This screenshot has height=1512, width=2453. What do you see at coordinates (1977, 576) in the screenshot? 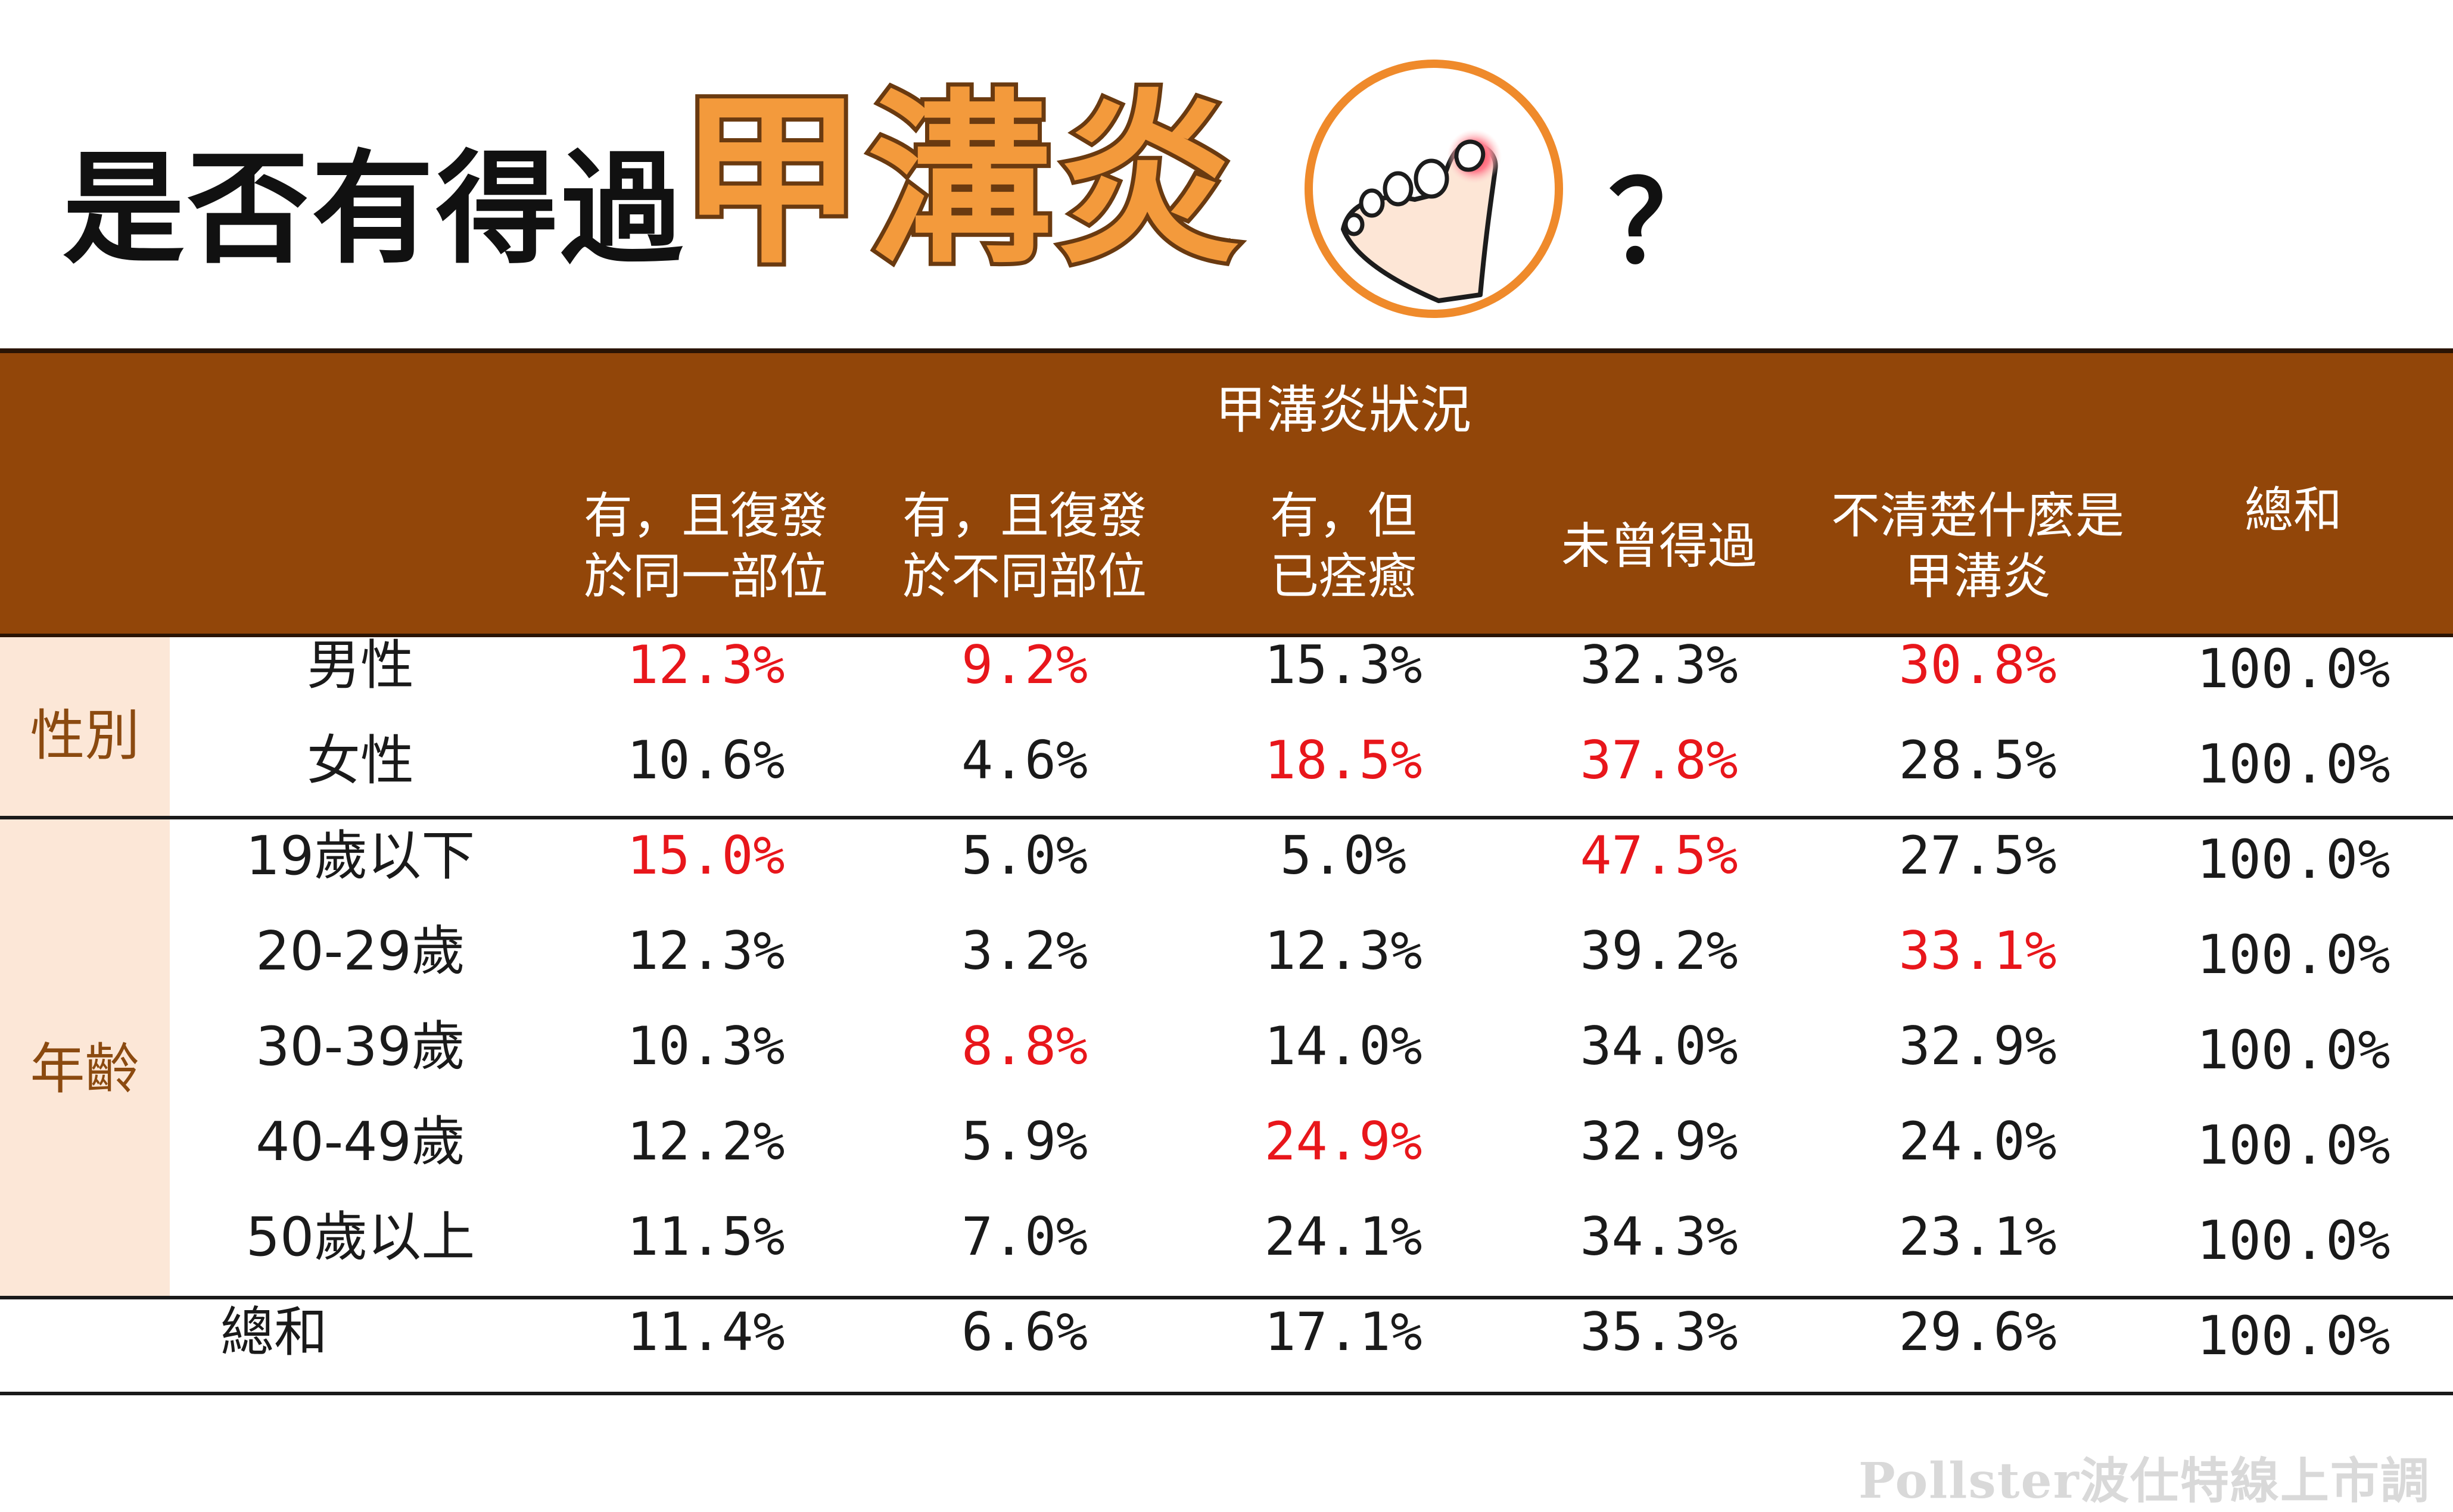
I see `column-header-line: 甲溝炎` at bounding box center [1977, 576].